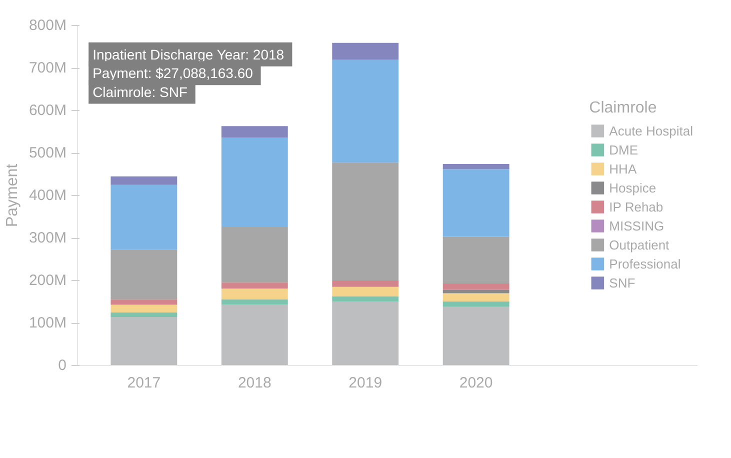 The width and height of the screenshot is (731, 458). Describe the element at coordinates (255, 383) in the screenshot. I see `x-tick-label: 2018` at that location.